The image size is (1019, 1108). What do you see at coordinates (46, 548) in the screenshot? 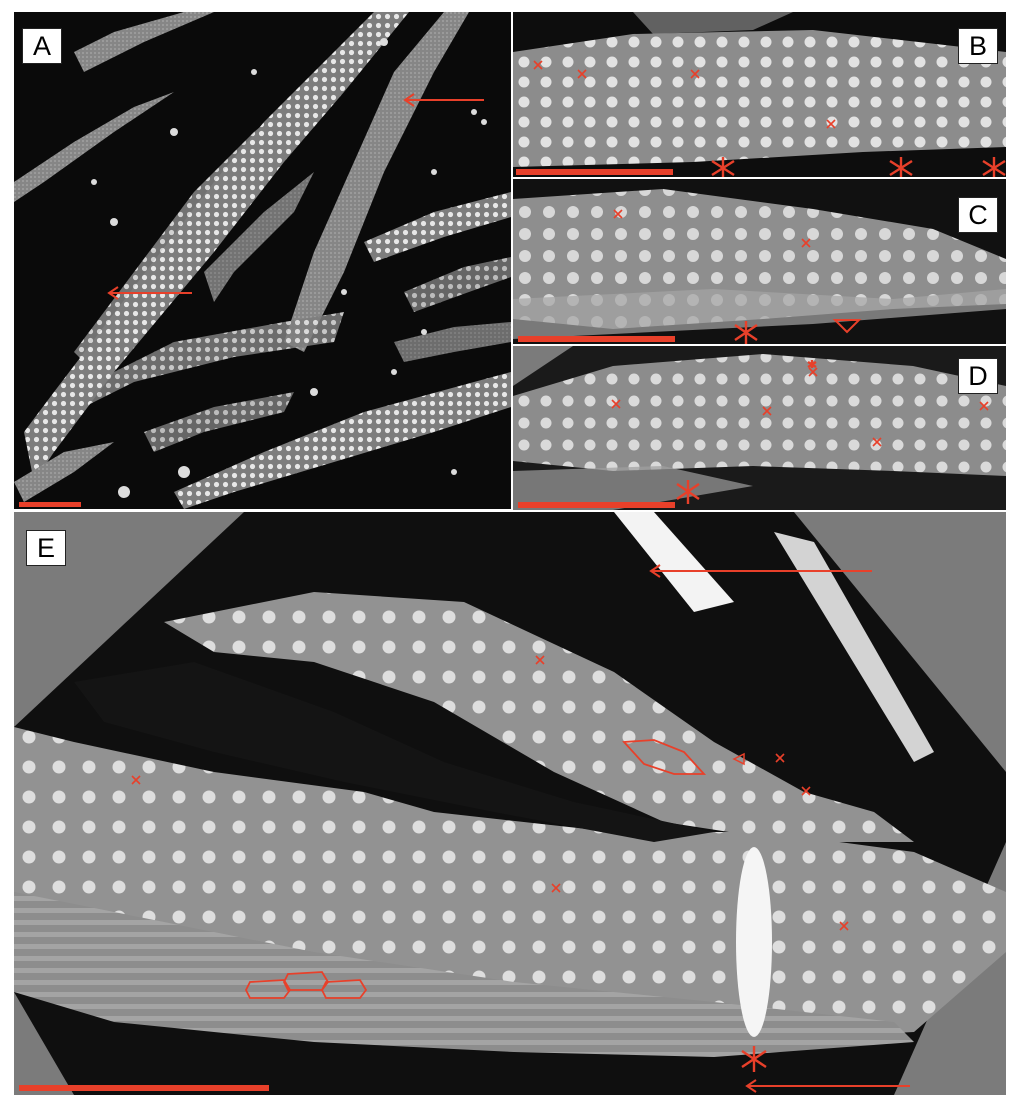
I see `panel-e-label: E` at bounding box center [46, 548].